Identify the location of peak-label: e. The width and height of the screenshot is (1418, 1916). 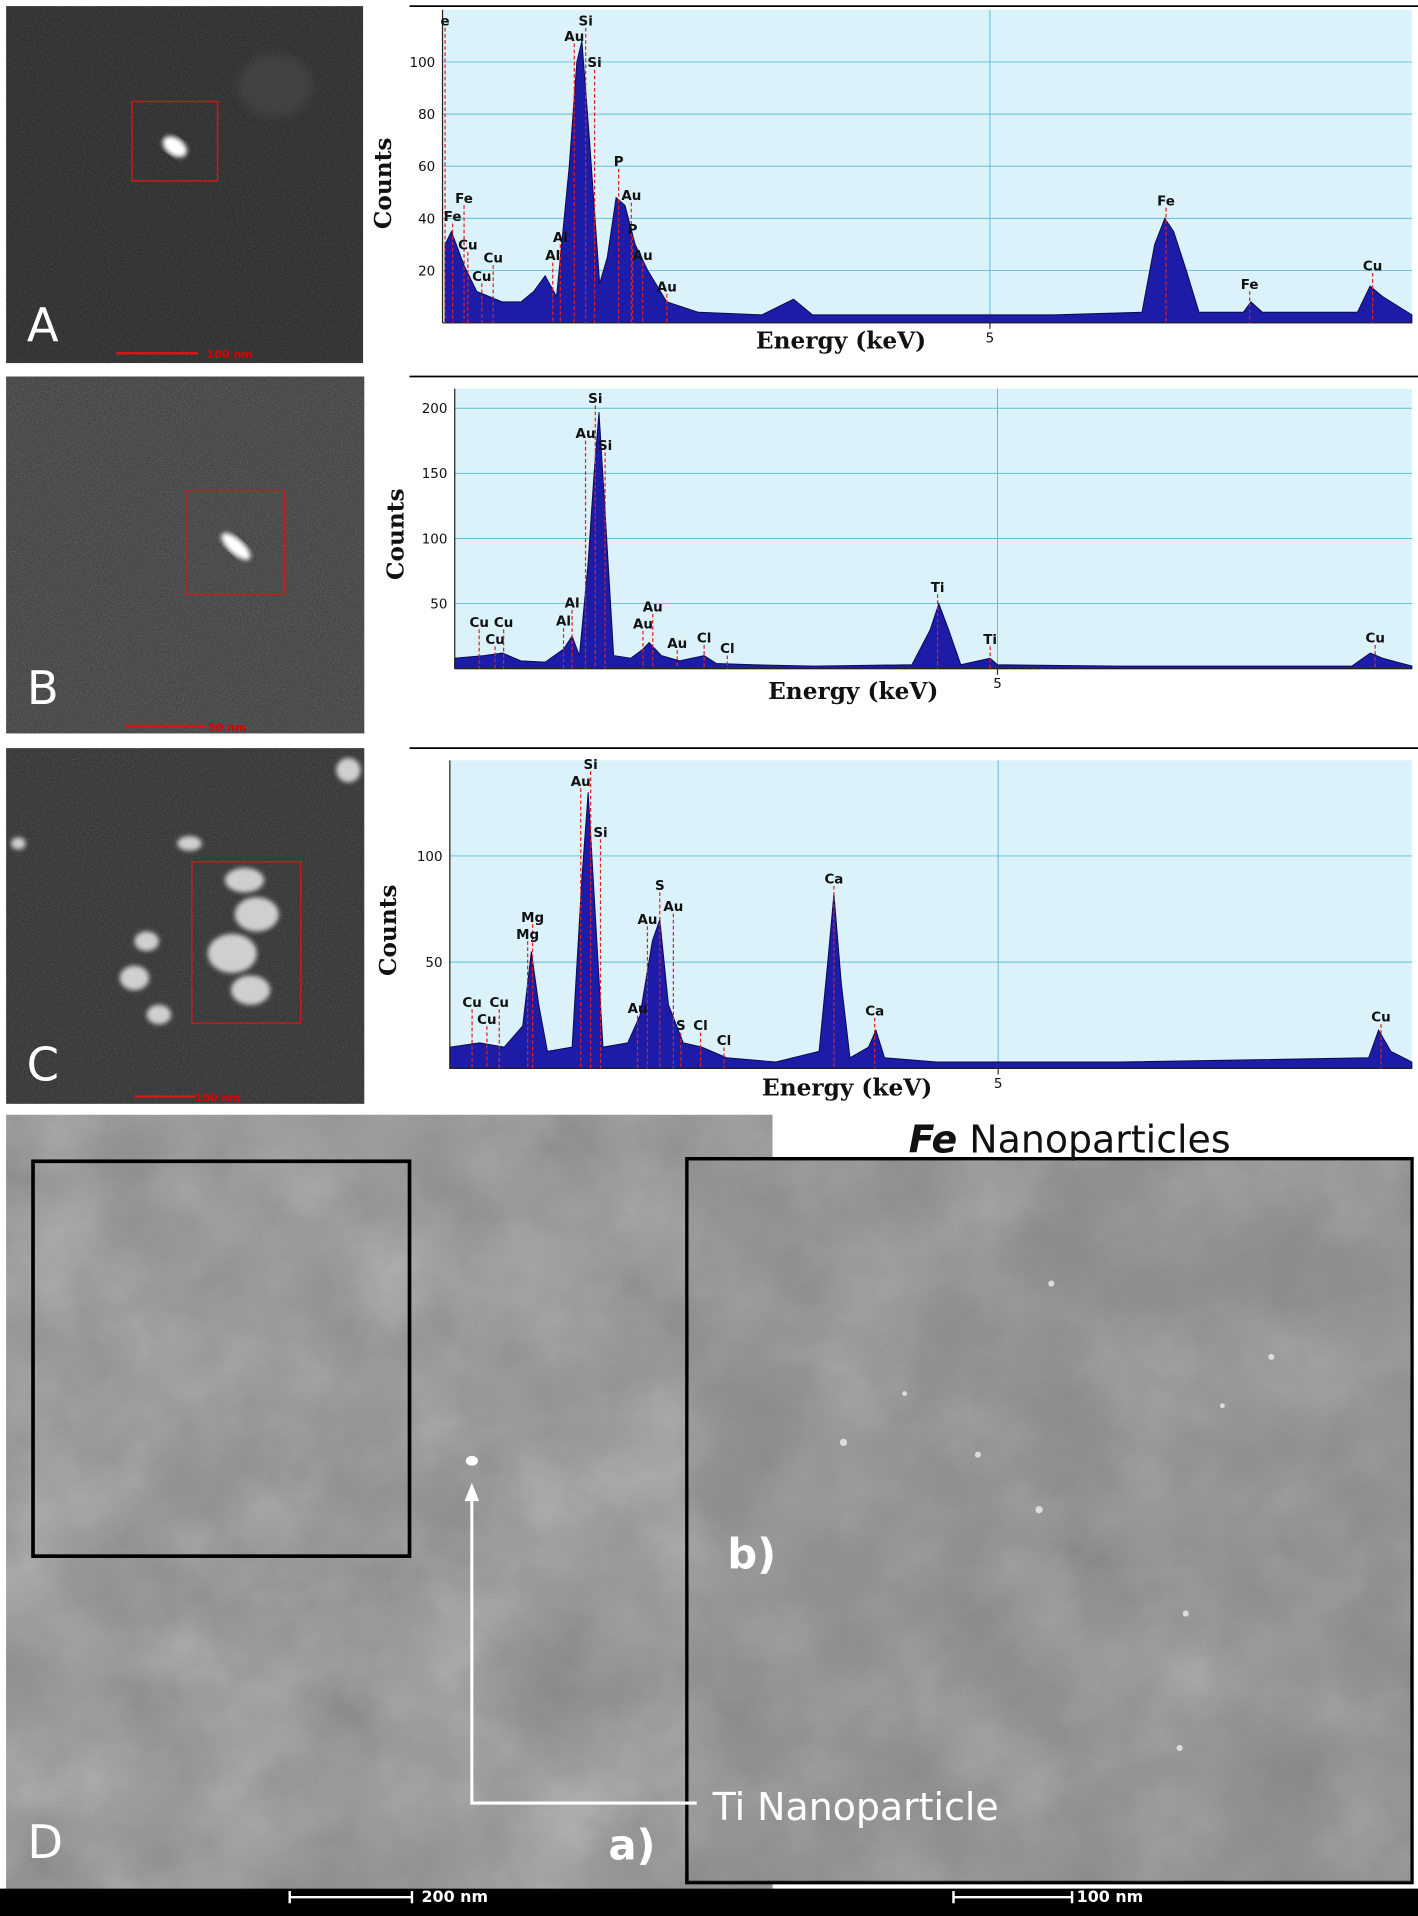
(444, 21).